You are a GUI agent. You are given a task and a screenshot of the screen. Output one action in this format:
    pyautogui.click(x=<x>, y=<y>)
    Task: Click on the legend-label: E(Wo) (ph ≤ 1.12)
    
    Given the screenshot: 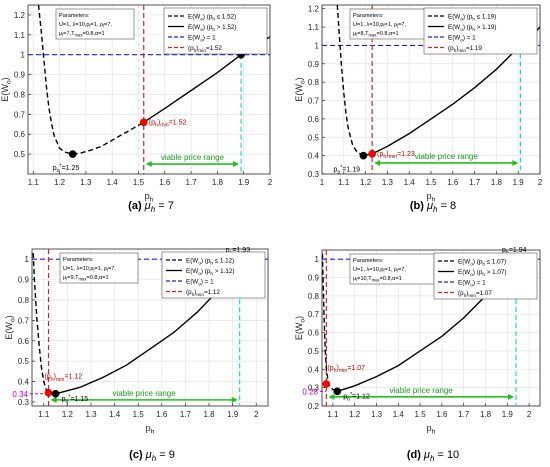 What is the action you would take?
    pyautogui.click(x=210, y=262)
    